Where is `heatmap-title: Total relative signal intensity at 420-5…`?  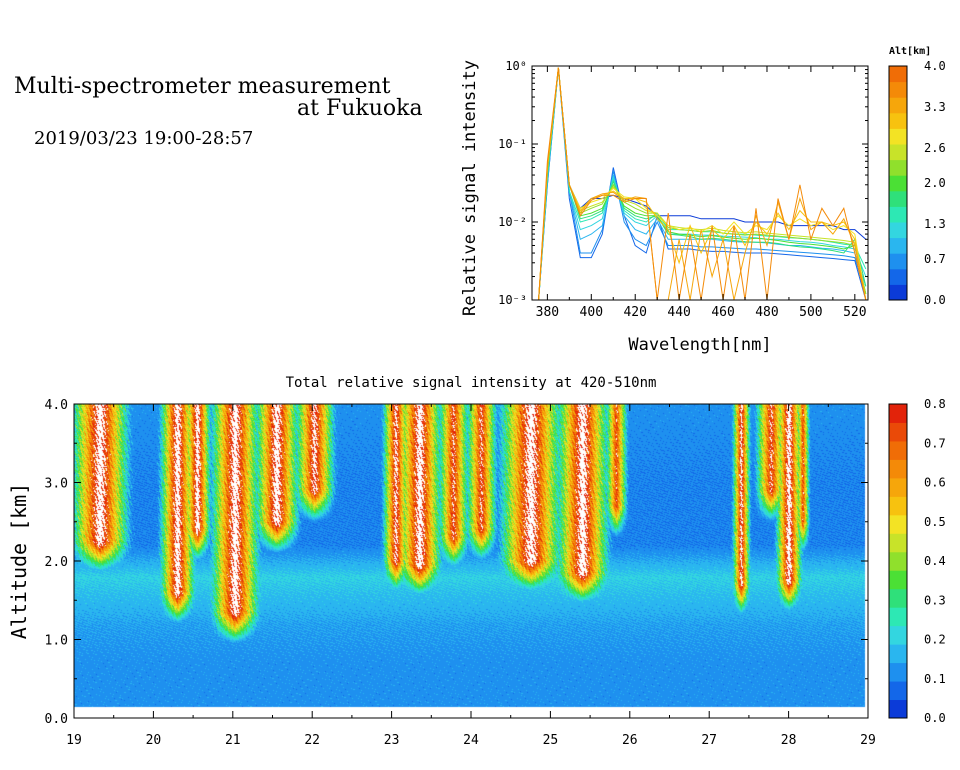
heatmap-title: Total relative signal intensity at 420-5… is located at coordinates (471, 383).